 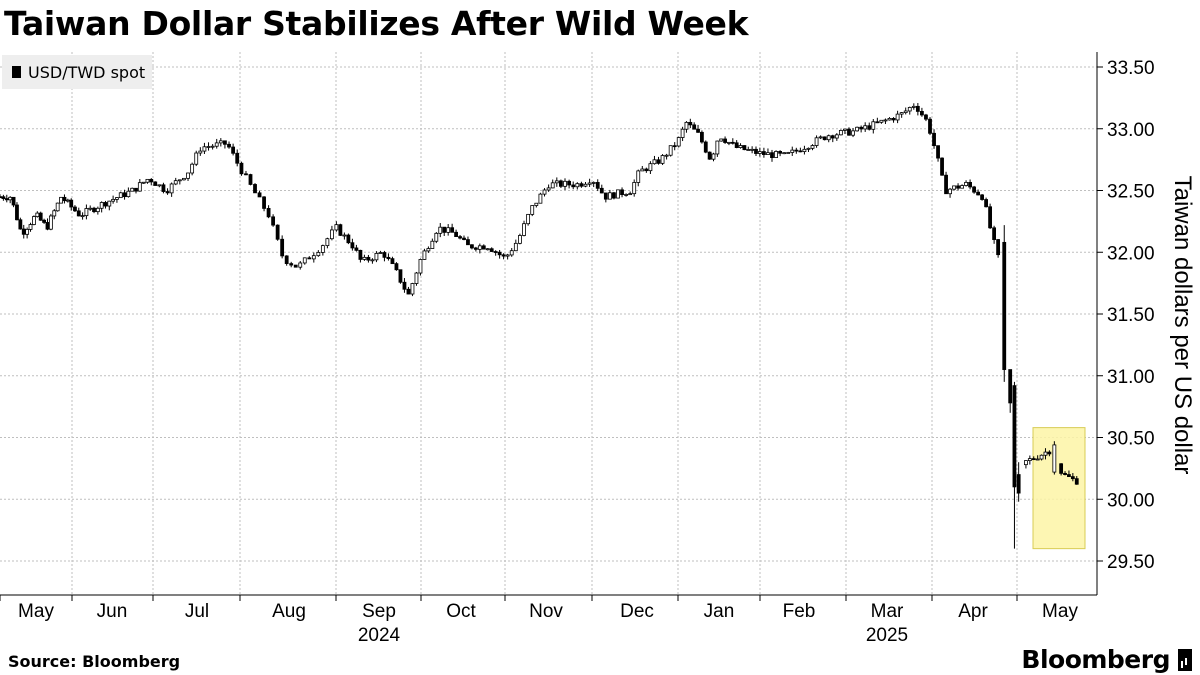 I want to click on x-tick-label: Feb, so click(x=799, y=611).